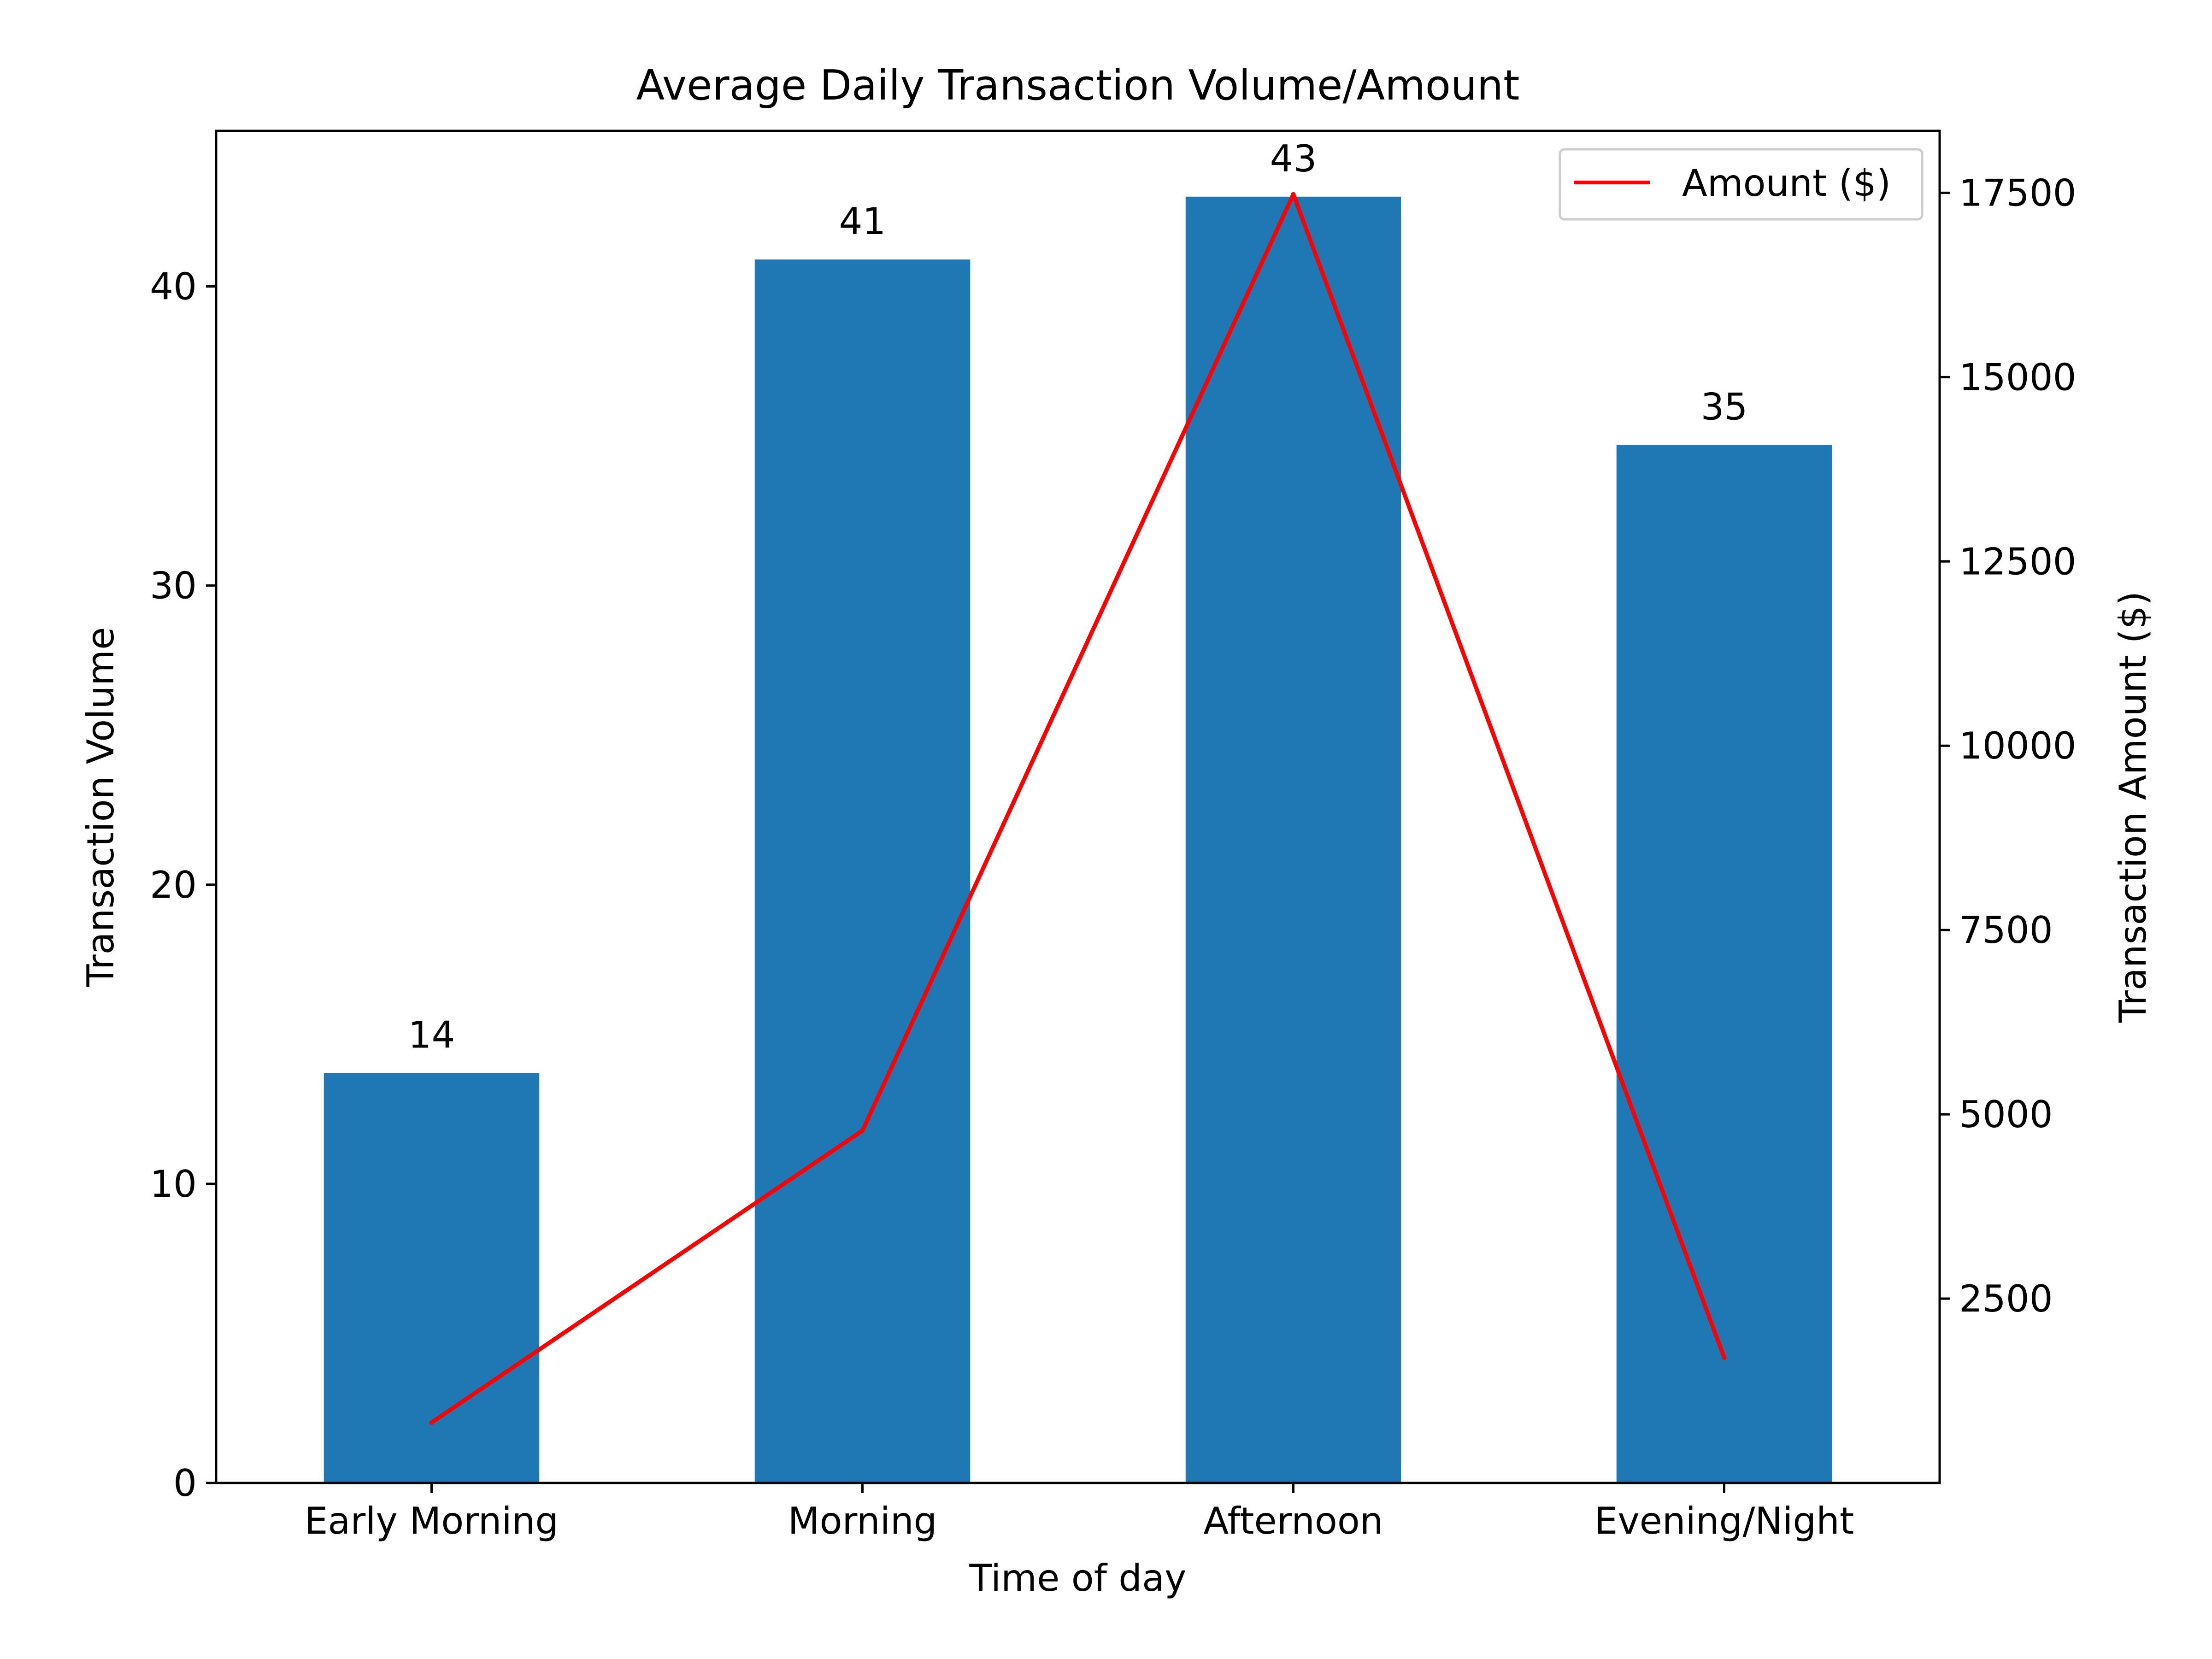 The image size is (2212, 1659). I want to click on legend-label-amount: Amount ($), so click(1786, 183).